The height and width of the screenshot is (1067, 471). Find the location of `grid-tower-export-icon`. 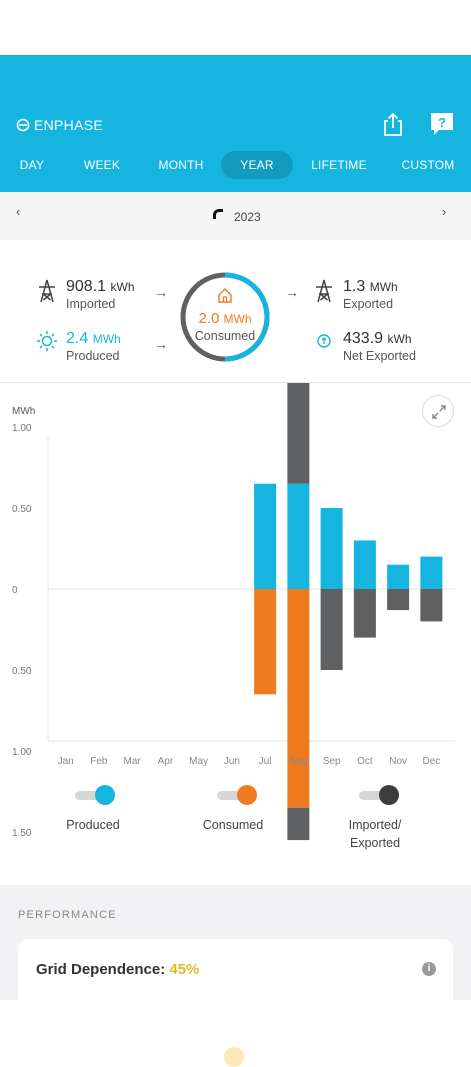

grid-tower-export-icon is located at coordinates (324, 291).